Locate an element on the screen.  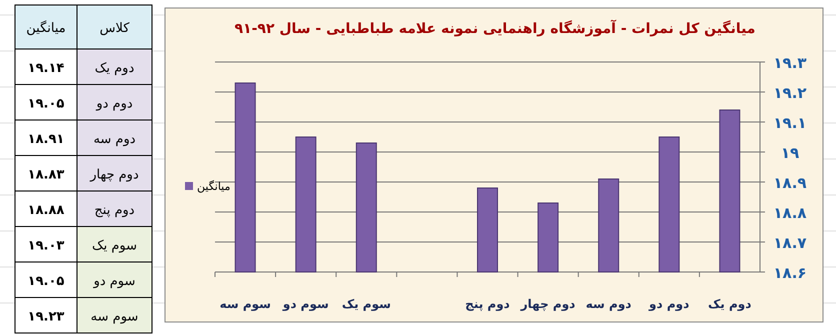
x-tick-label: دوم یک is located at coordinates (730, 304).